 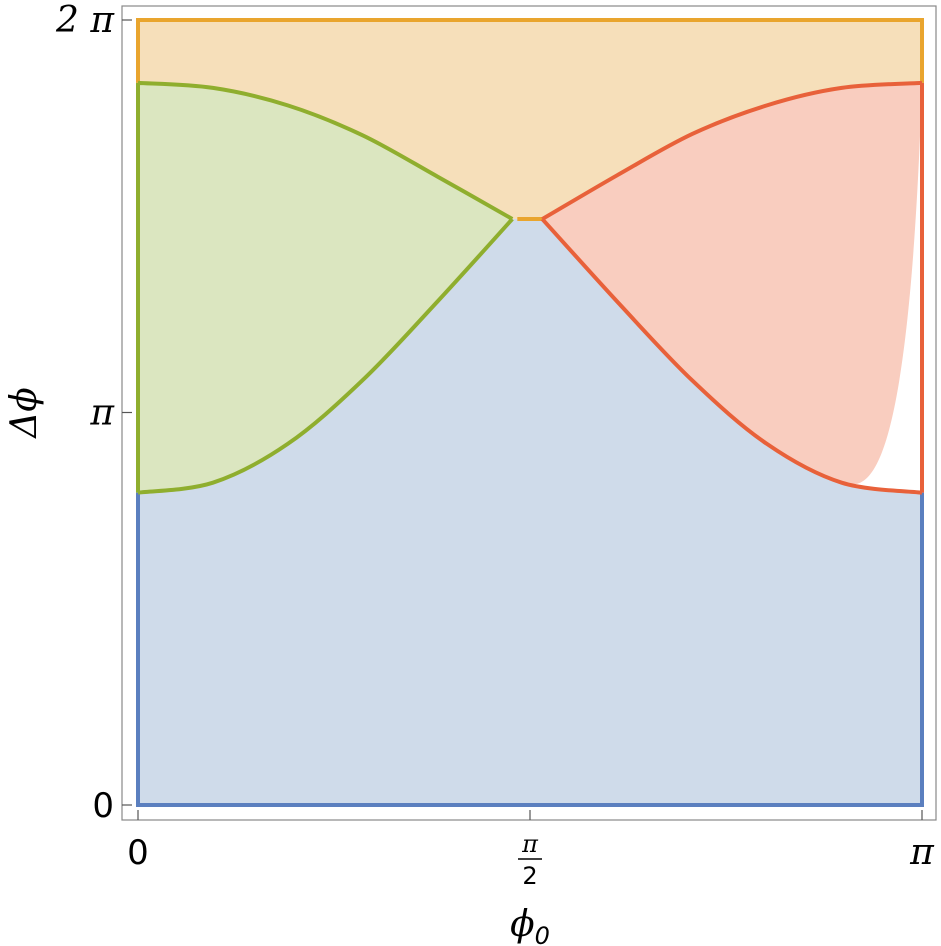 What do you see at coordinates (85, 20) in the screenshot?
I see `y-tick-label: 2 π` at bounding box center [85, 20].